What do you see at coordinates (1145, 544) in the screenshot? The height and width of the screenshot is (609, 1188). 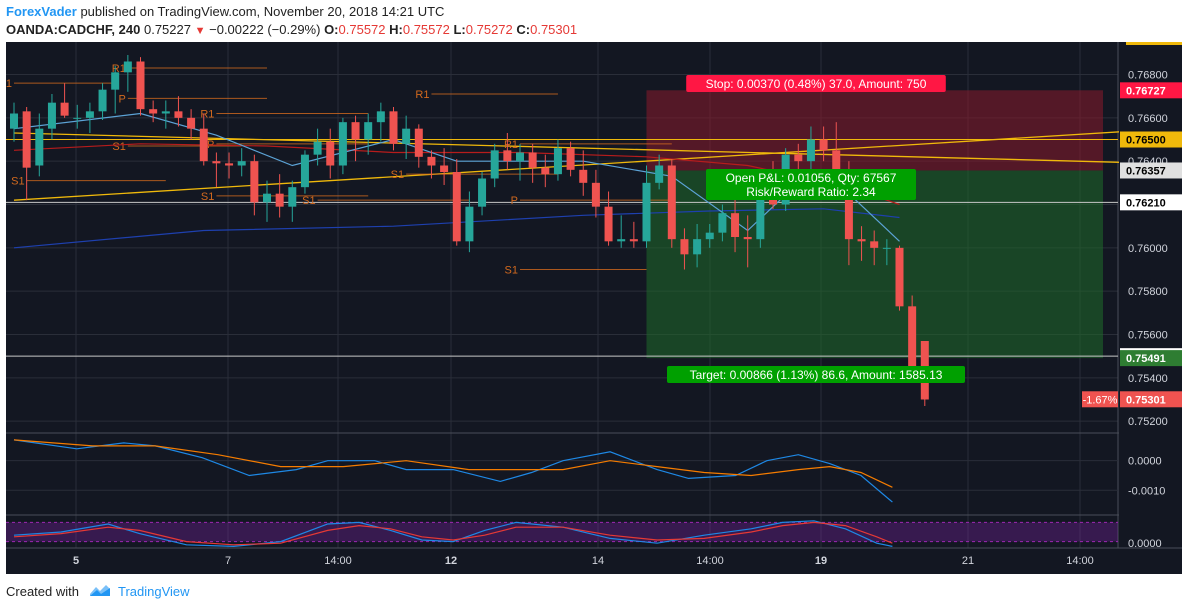 I see `stoch-y-tick-label: 0.0000` at bounding box center [1145, 544].